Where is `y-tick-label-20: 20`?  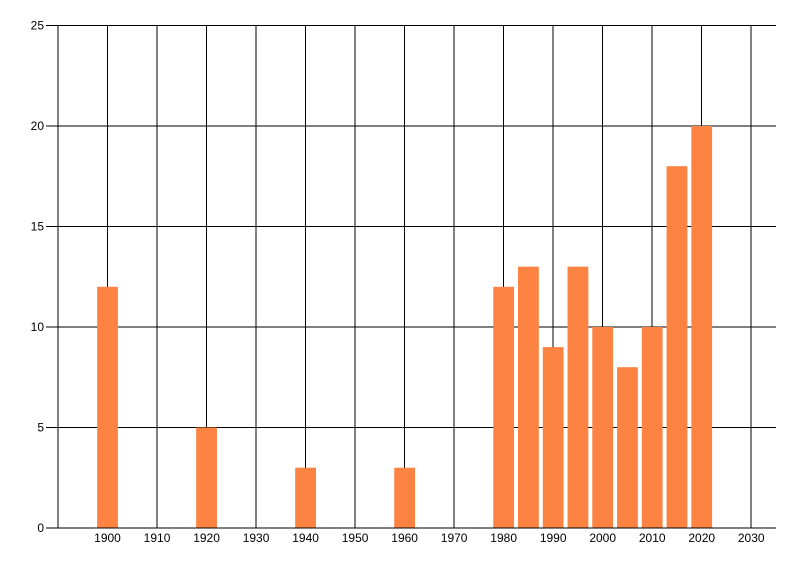 y-tick-label-20: 20 is located at coordinates (38, 126).